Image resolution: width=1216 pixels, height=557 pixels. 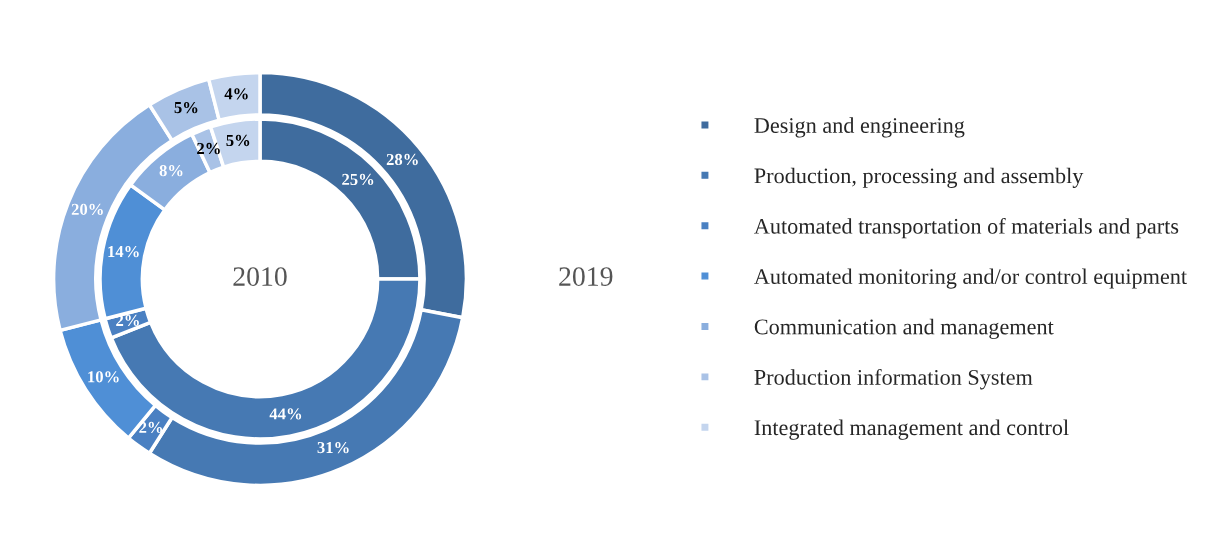 What do you see at coordinates (859, 127) in the screenshot?
I see `legend-label: Design and engineering` at bounding box center [859, 127].